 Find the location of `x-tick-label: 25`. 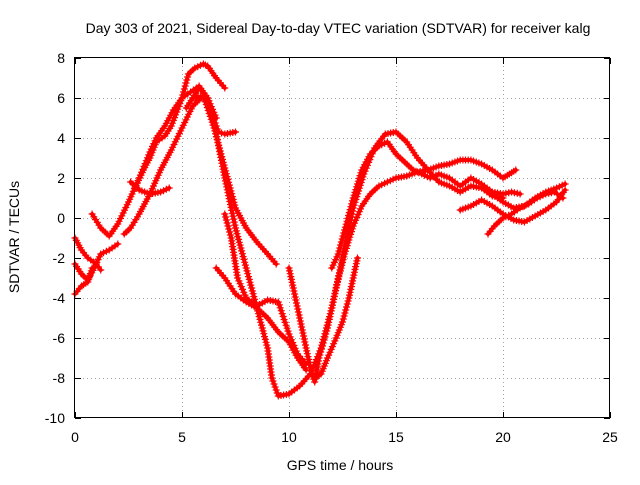

x-tick-label: 25 is located at coordinates (610, 437).